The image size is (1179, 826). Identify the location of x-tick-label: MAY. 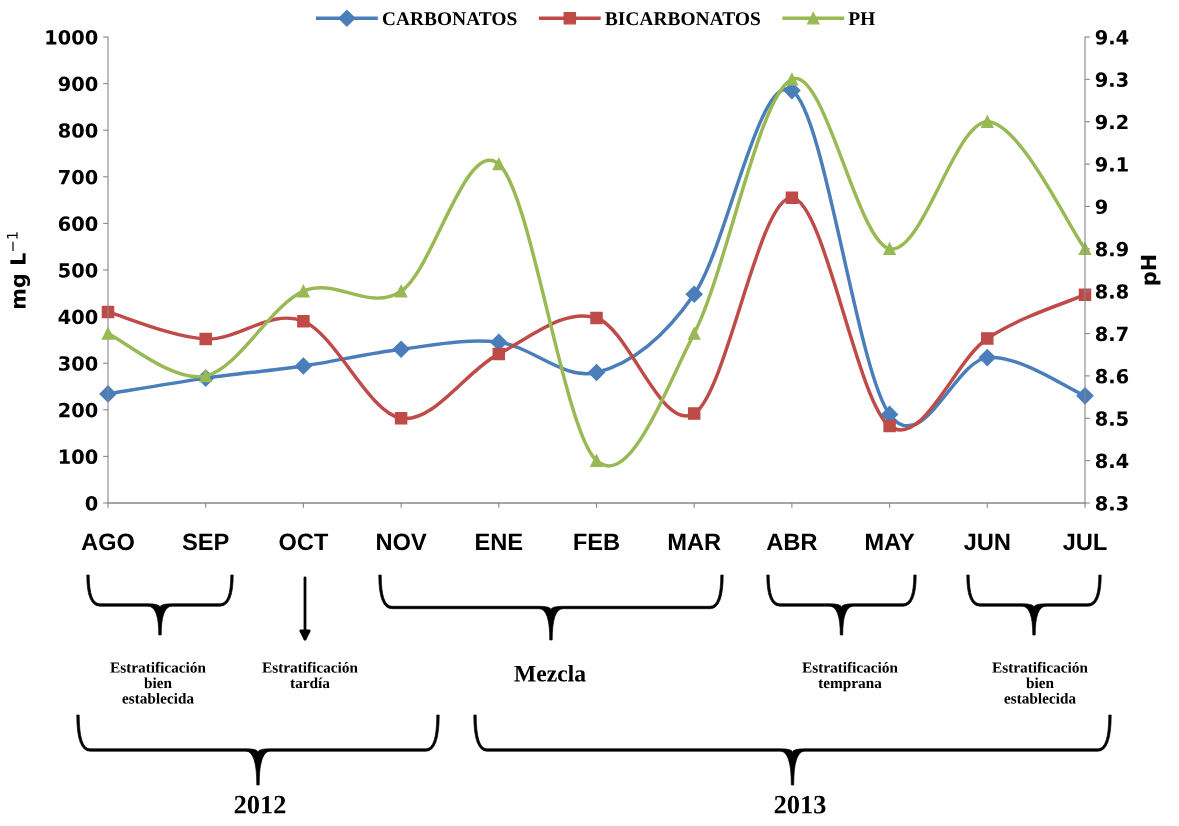
(890, 541).